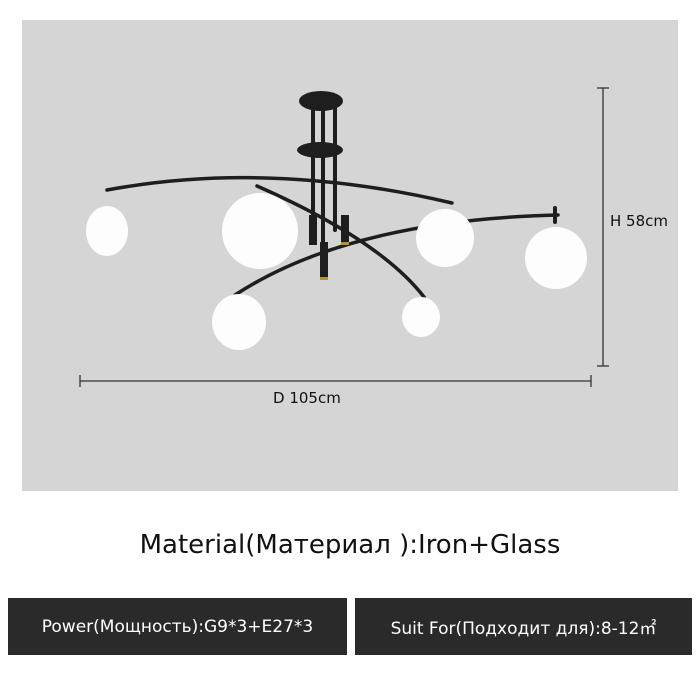 This screenshot has height=700, width=700. What do you see at coordinates (307, 398) in the screenshot?
I see `diameter-label: D 105cm` at bounding box center [307, 398].